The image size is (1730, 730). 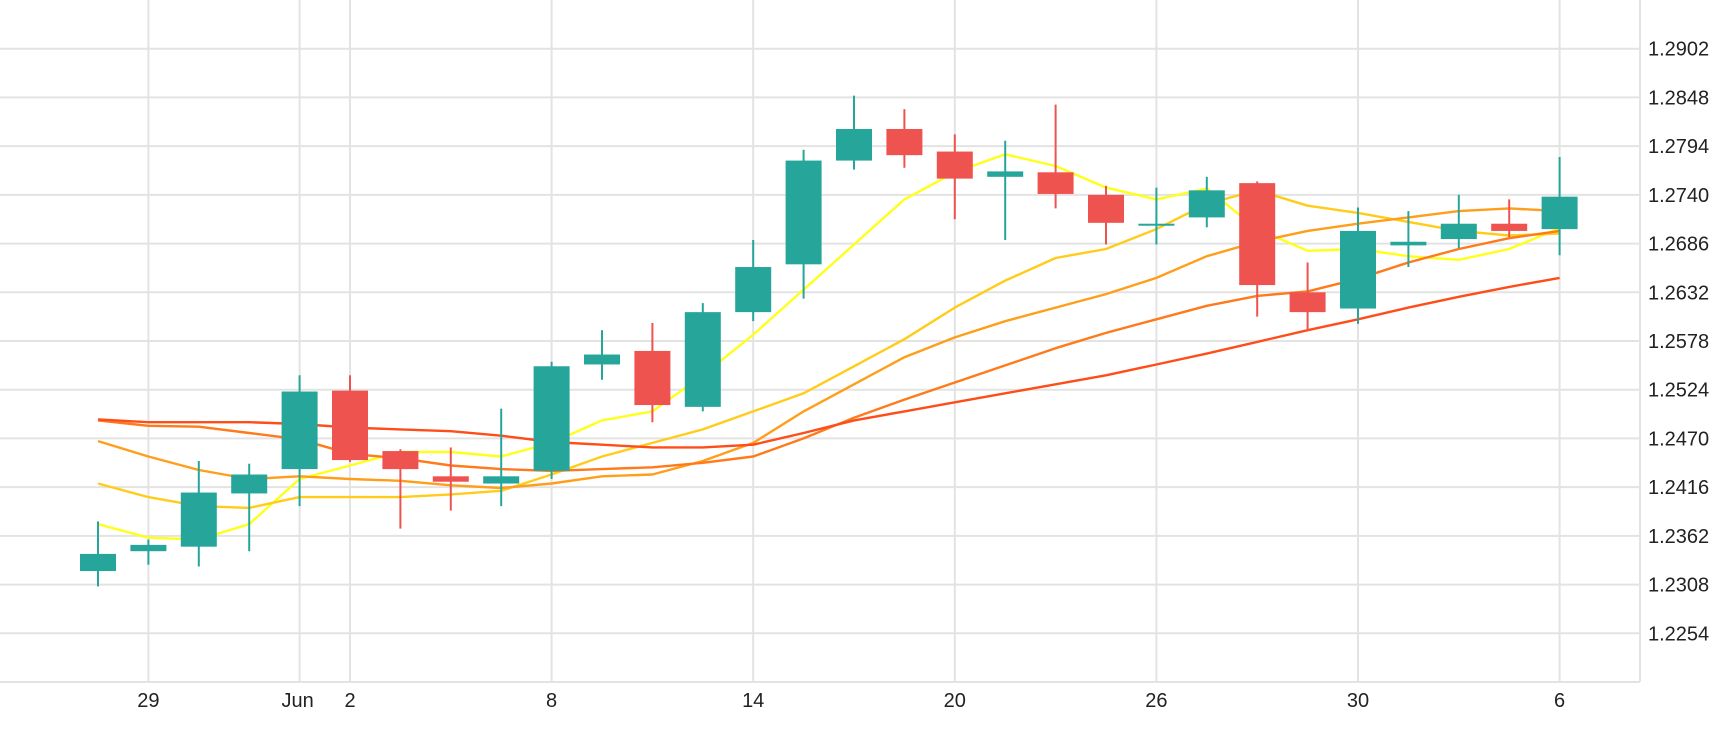 What do you see at coordinates (1678, 98) in the screenshot?
I see `y-tick-label: 1.2848` at bounding box center [1678, 98].